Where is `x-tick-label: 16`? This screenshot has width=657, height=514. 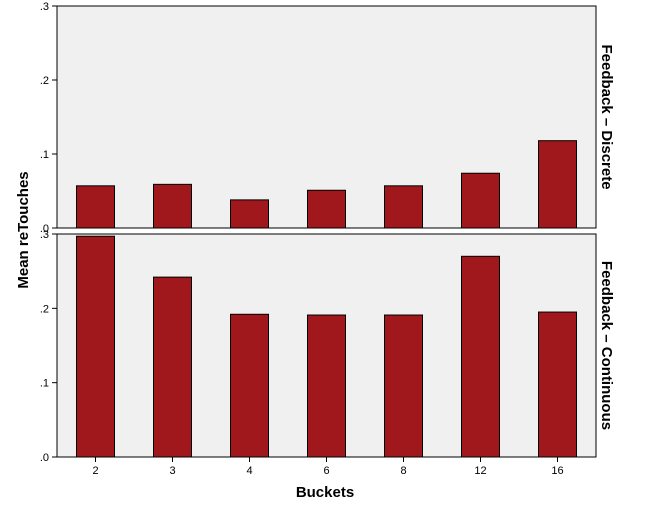 x-tick-label: 16 is located at coordinates (557, 471).